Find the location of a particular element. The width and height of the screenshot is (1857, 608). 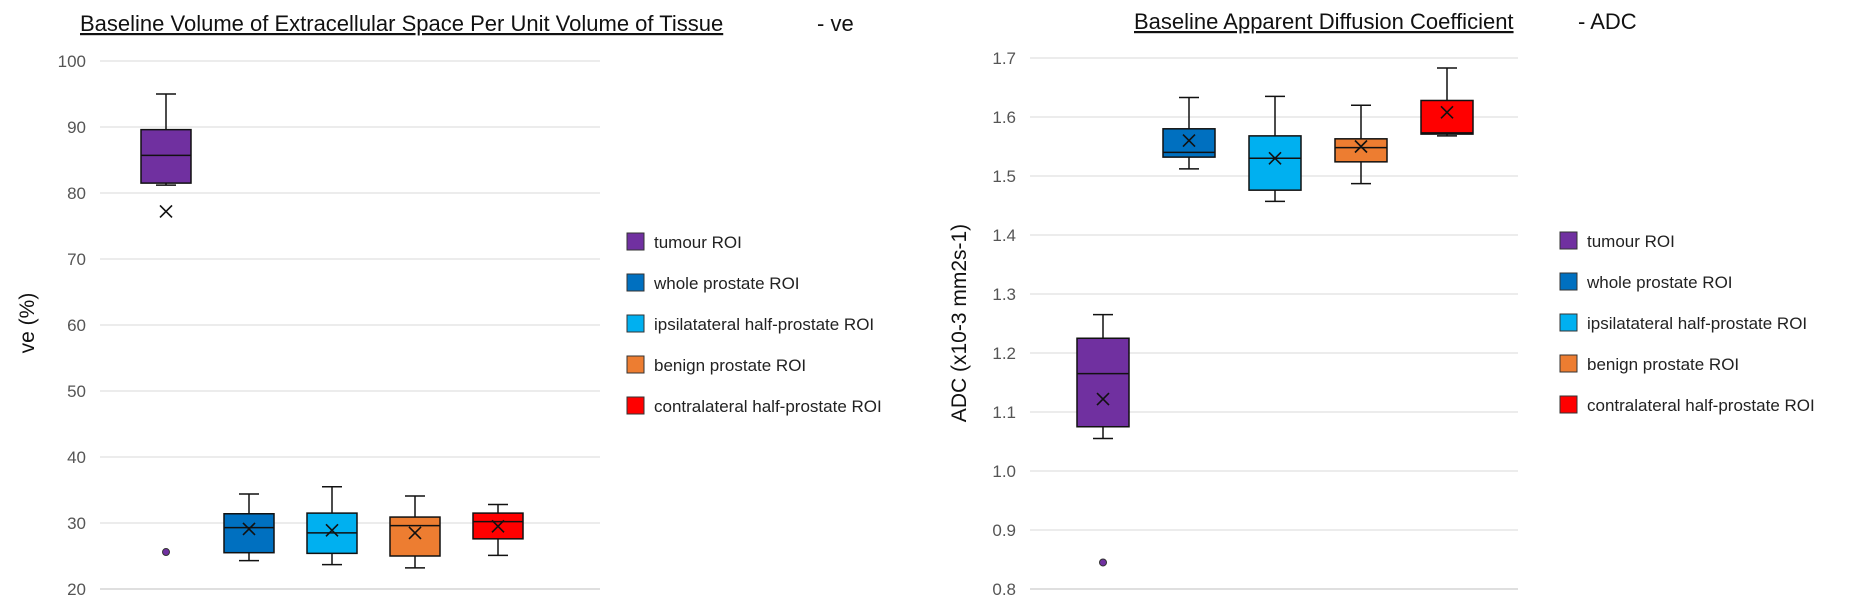

y-tick-label: 1.1 is located at coordinates (1004, 412).